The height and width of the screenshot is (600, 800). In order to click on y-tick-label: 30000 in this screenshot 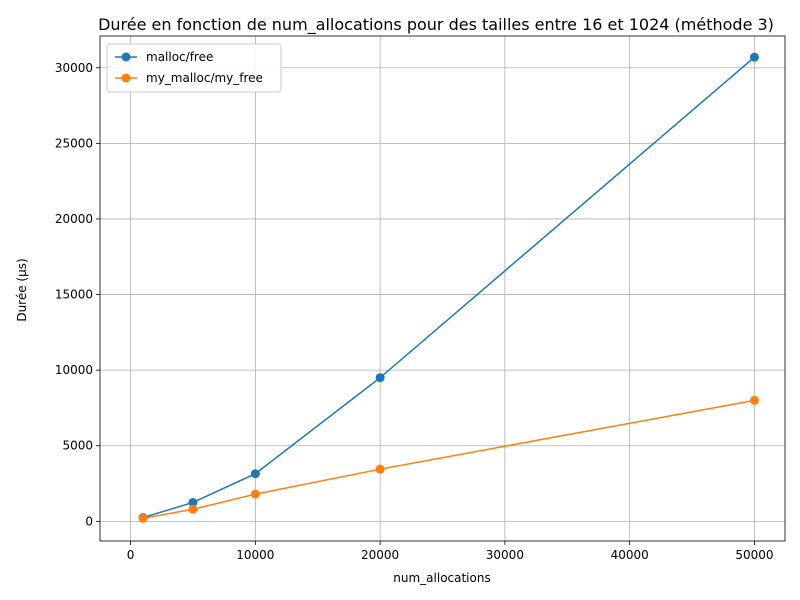, I will do `click(74, 68)`.